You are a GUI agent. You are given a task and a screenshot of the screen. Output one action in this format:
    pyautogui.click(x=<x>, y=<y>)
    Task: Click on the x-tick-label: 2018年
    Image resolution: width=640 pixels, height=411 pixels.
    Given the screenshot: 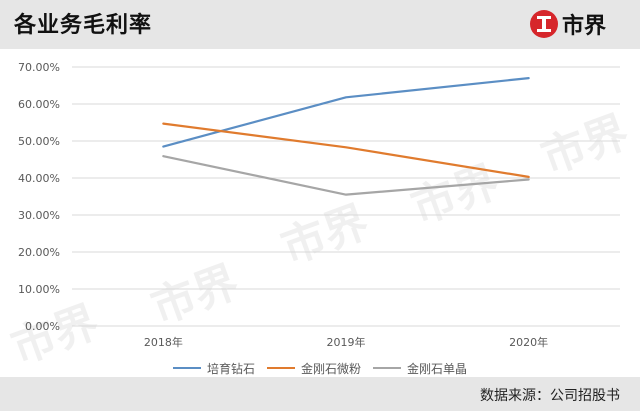 What is the action you would take?
    pyautogui.click(x=163, y=342)
    